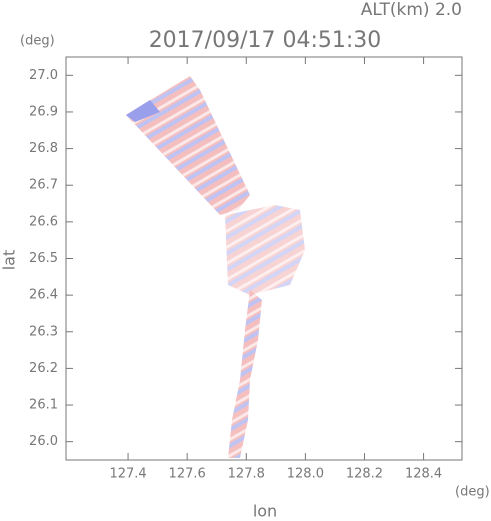 The height and width of the screenshot is (521, 491). Describe the element at coordinates (127, 474) in the screenshot. I see `x-tick-label: 127.4` at that location.